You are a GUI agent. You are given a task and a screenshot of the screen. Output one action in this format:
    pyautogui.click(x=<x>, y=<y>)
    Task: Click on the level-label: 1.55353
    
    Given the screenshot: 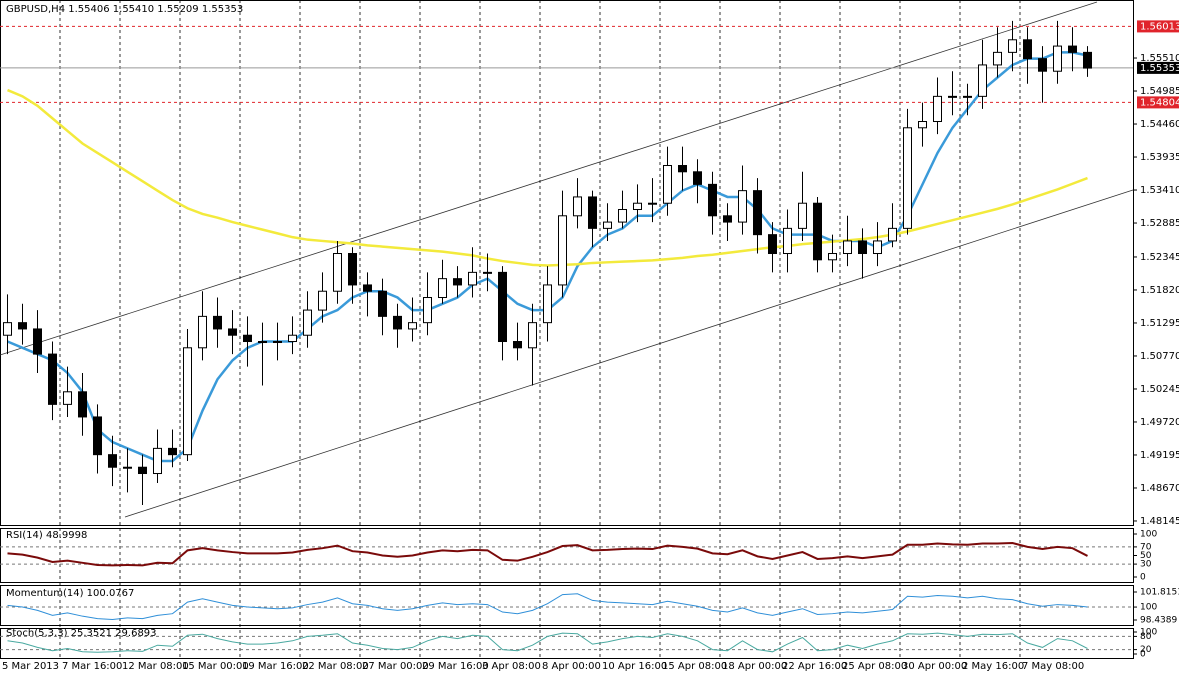 What is the action you would take?
    pyautogui.click(x=1159, y=68)
    